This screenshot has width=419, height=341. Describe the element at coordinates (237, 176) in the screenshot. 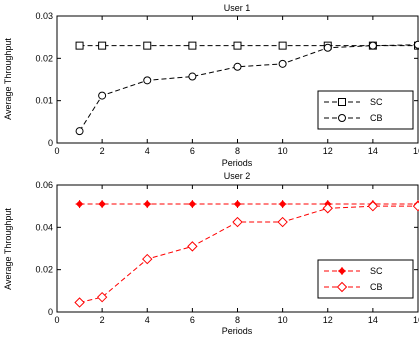

I see `chart-title: User 2` at that location.